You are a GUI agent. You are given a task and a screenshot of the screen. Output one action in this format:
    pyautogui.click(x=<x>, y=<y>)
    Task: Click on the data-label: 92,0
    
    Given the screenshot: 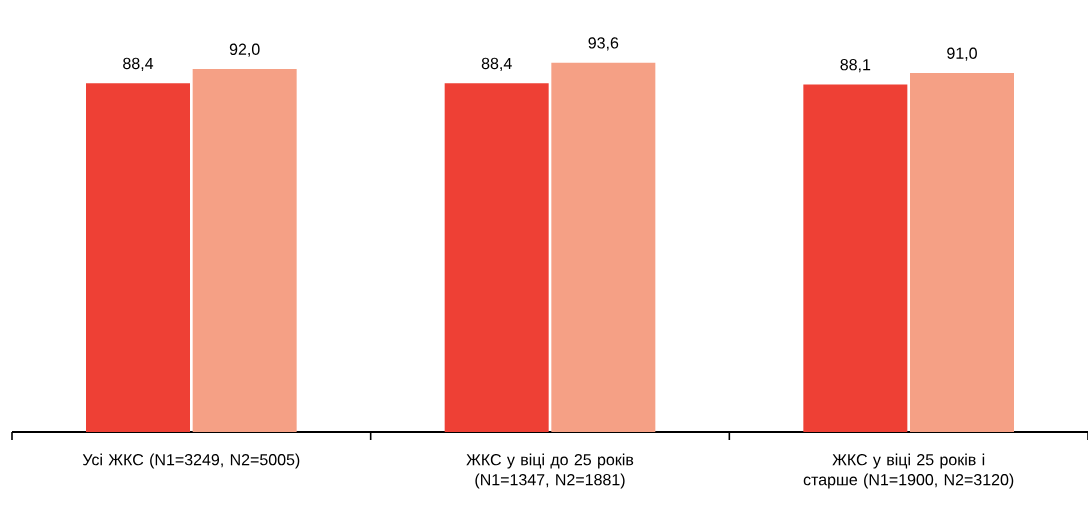 What is the action you would take?
    pyautogui.click(x=244, y=50)
    